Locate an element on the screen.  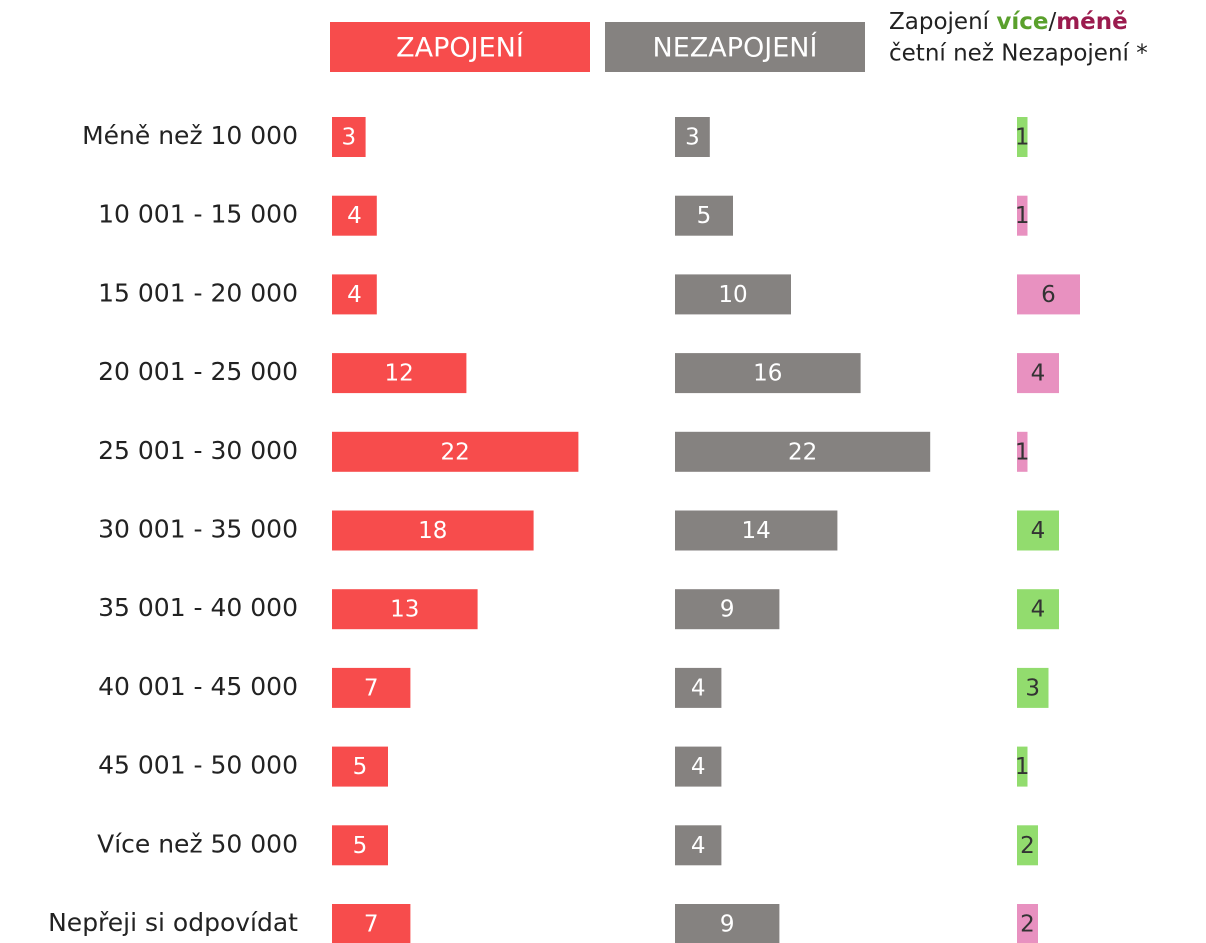
header-part: / is located at coordinates (1052, 22).